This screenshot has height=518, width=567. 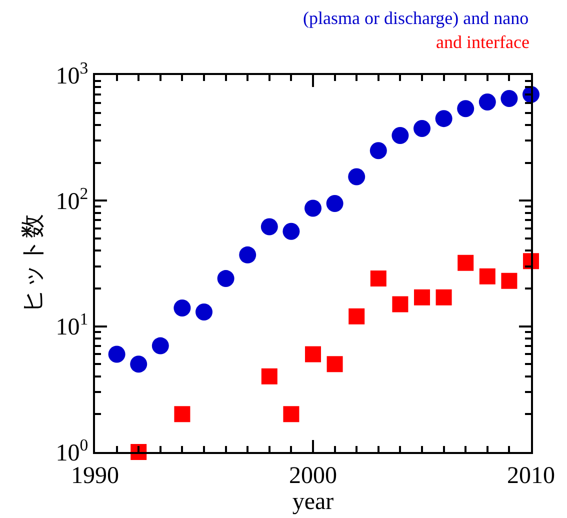 What do you see at coordinates (416, 18) in the screenshot?
I see `text: (plasma or discharge) and nano` at bounding box center [416, 18].